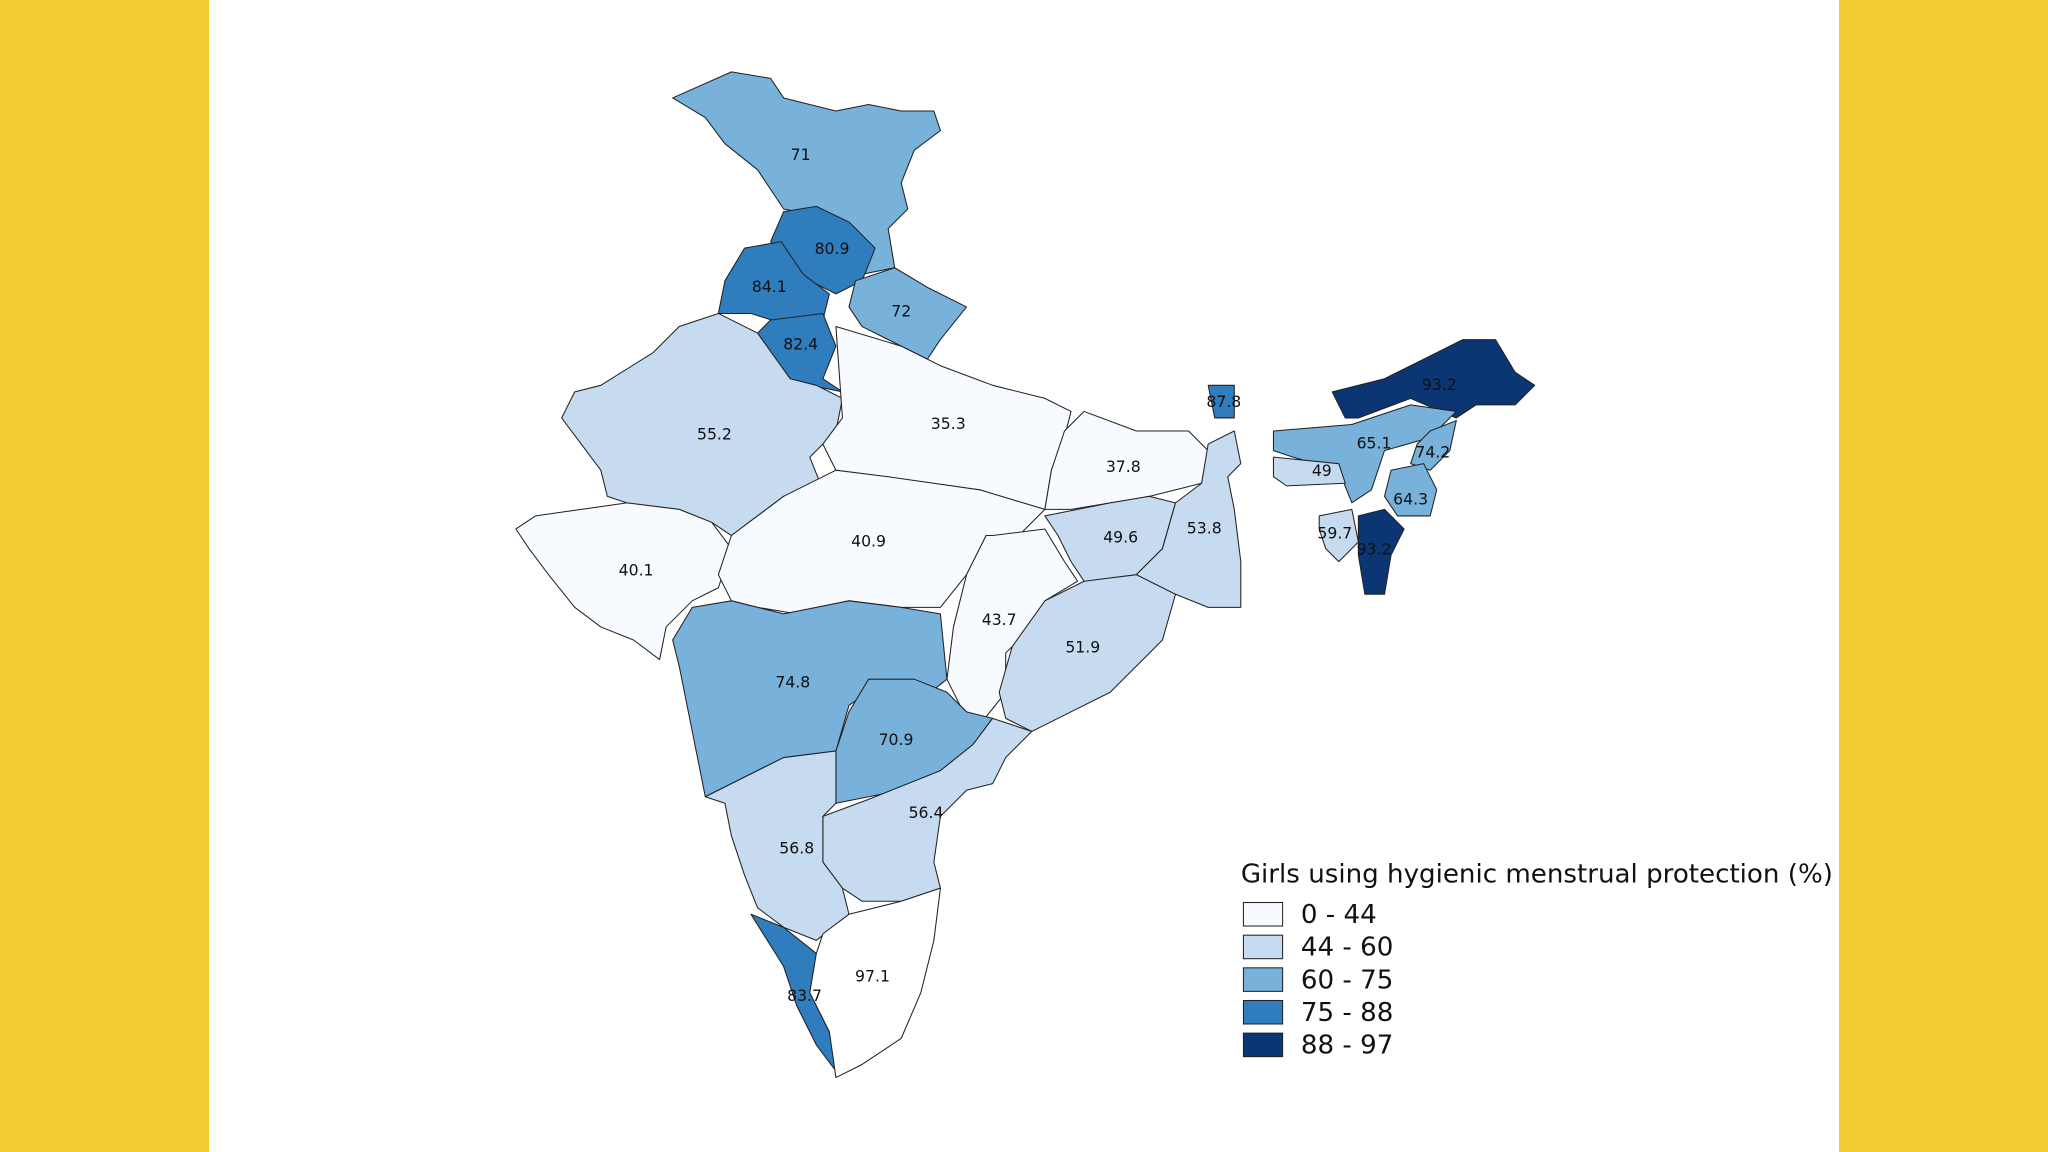 The height and width of the screenshot is (1152, 2048). I want to click on region-label: 84.1, so click(769, 286).